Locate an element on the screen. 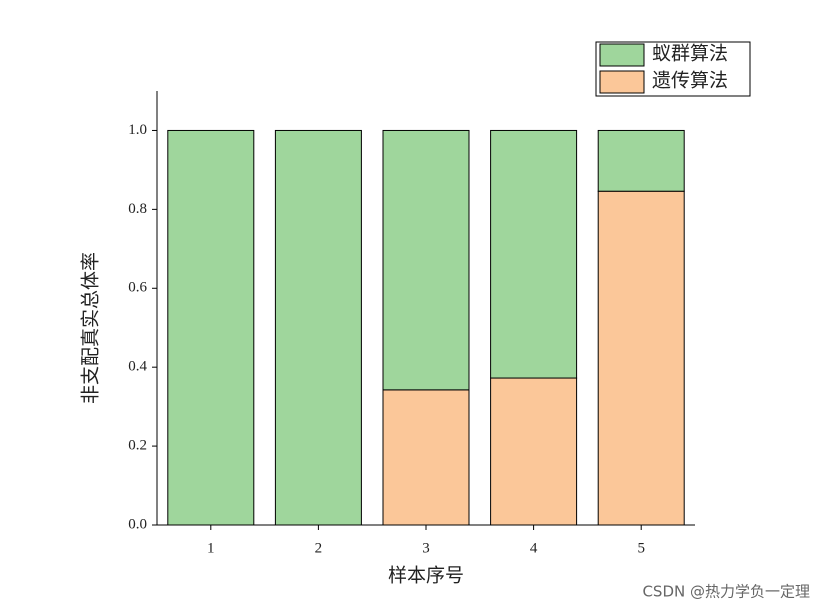 This screenshot has height=614, width=828. x-tick-label: 5 is located at coordinates (641, 548).